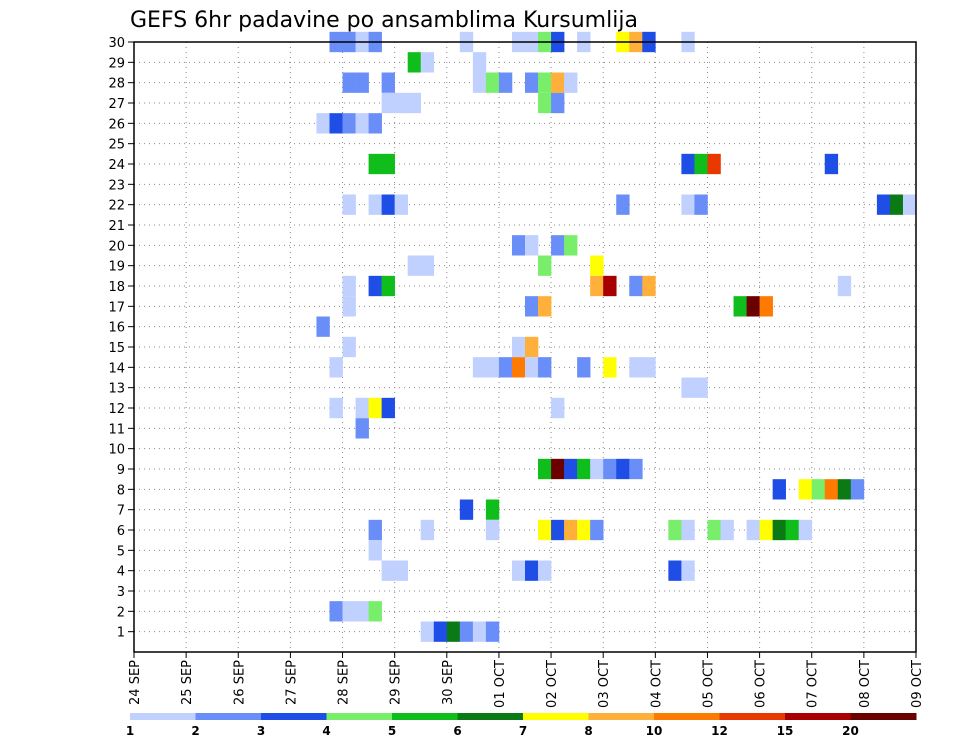 The image size is (960, 742). What do you see at coordinates (116, 104) in the screenshot?
I see `y-tick-label: 27` at bounding box center [116, 104].